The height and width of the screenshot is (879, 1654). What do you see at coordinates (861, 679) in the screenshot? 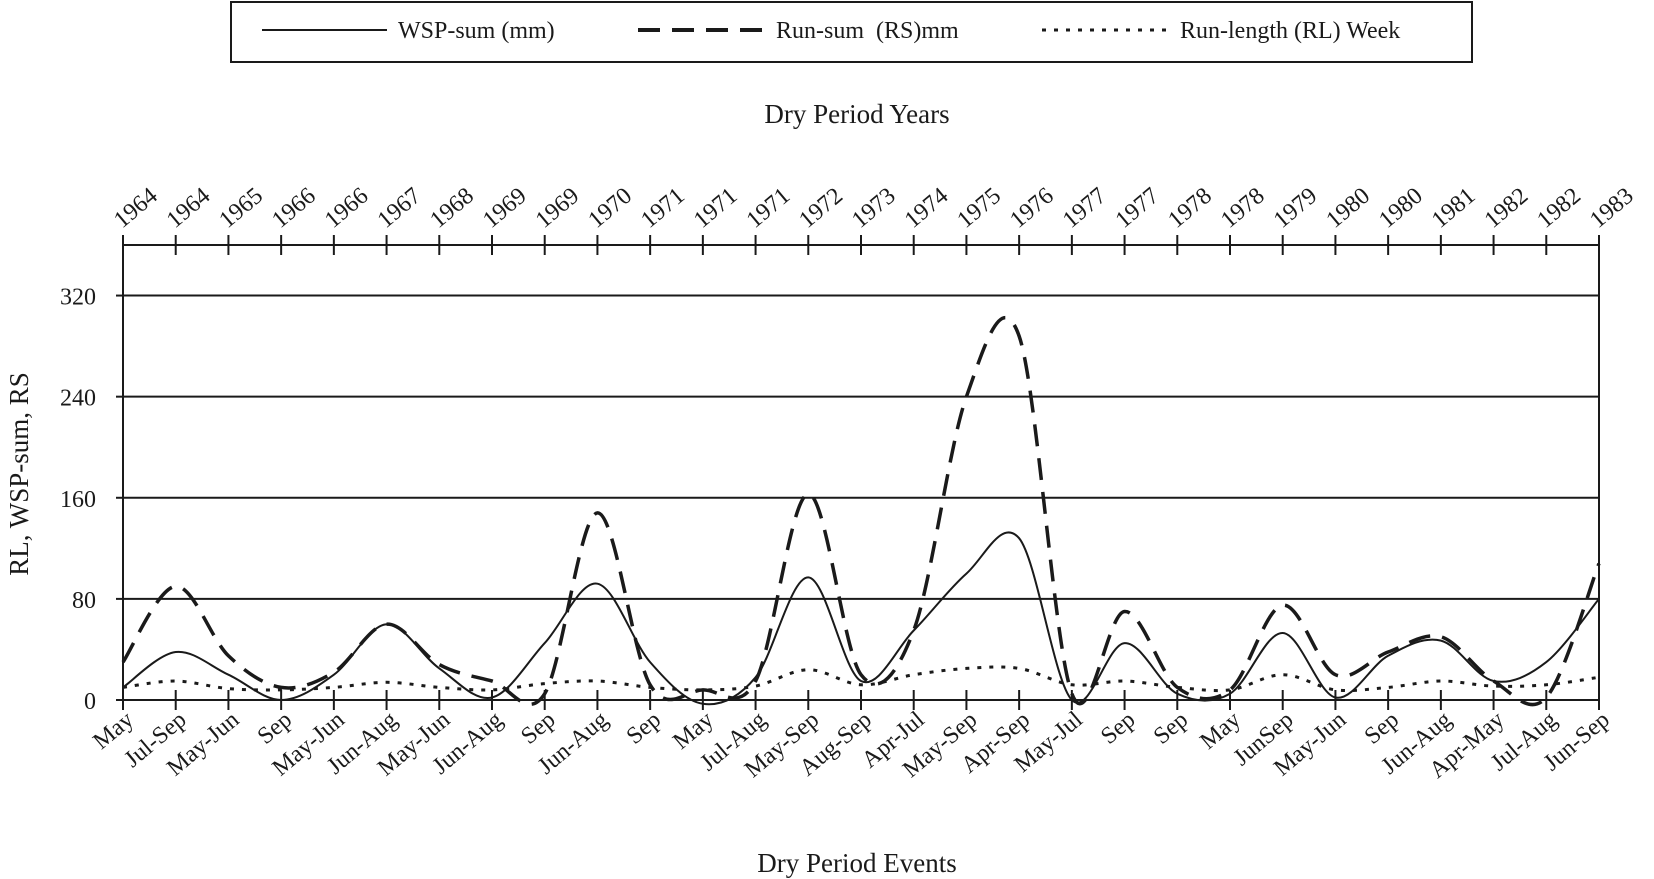
I see `series-line-run-length` at bounding box center [861, 679].